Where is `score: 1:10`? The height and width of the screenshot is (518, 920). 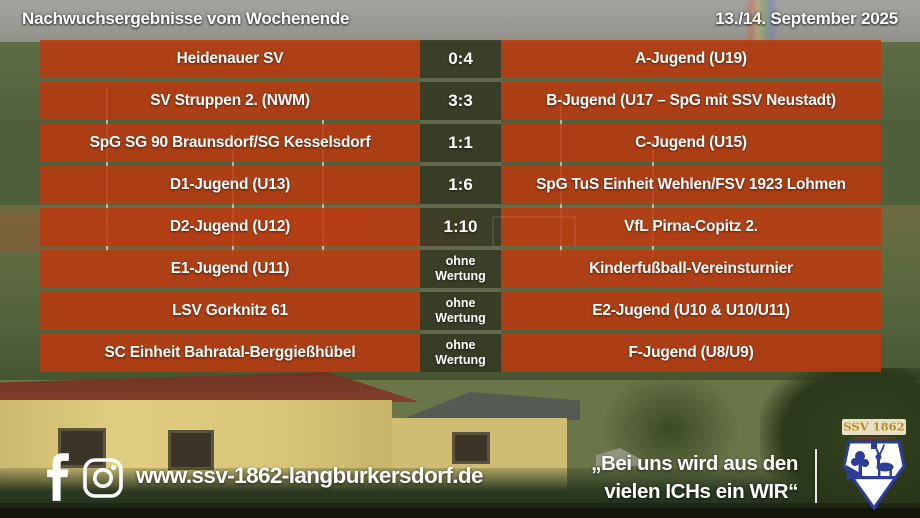
score: 1:10 is located at coordinates (460, 226).